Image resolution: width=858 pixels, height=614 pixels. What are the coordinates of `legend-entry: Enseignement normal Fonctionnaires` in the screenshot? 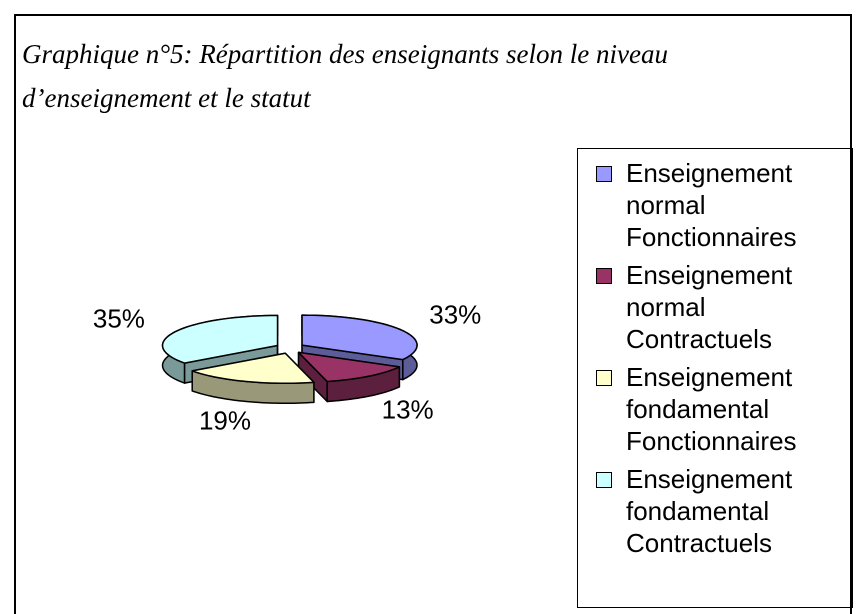 It's located at (709, 205).